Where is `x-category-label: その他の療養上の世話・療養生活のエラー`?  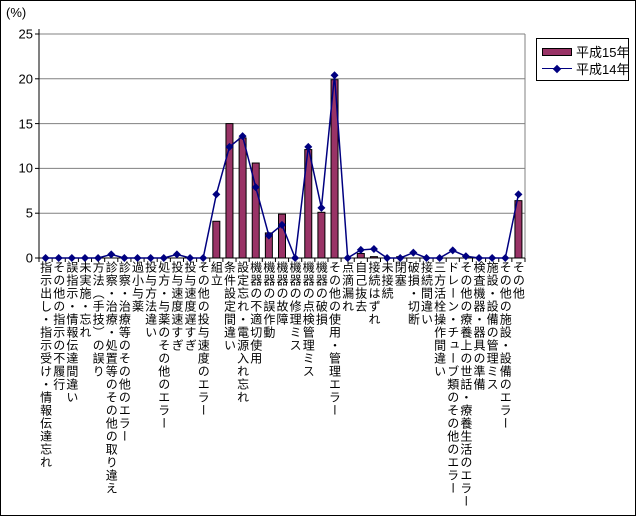 x-category-label: その他の療養上の世話・療養生活のエラー is located at coordinates (465, 384).